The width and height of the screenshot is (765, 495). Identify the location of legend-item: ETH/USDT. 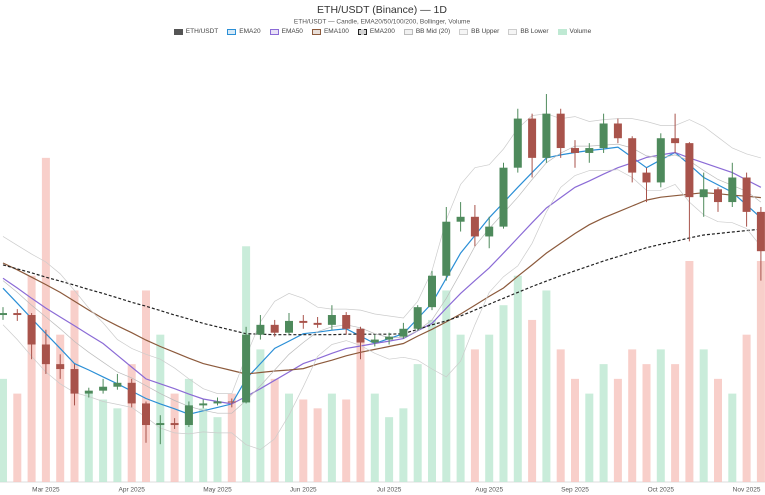
(196, 31).